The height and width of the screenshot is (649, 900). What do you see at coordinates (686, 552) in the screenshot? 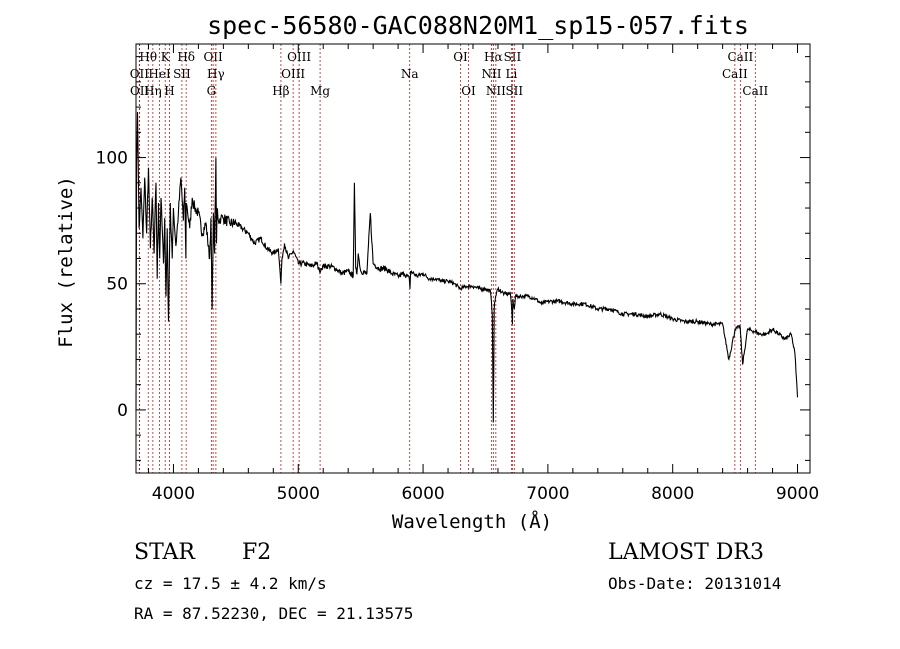
I see `survey-name: LAMOST DR3` at bounding box center [686, 552].